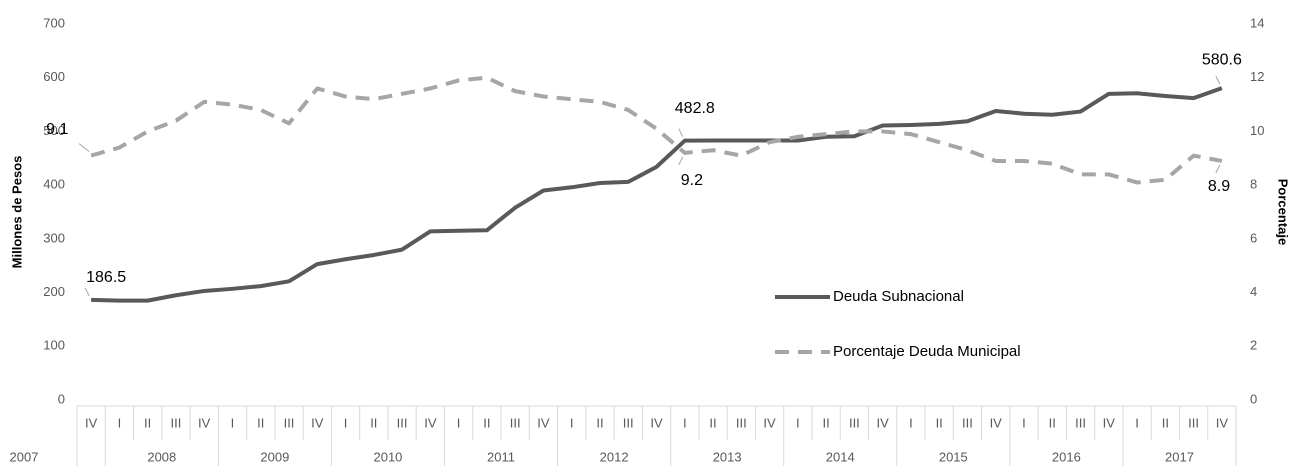 The image size is (1293, 466). What do you see at coordinates (1283, 212) in the screenshot?
I see `y2-axis-title: Porcentaje` at bounding box center [1283, 212].